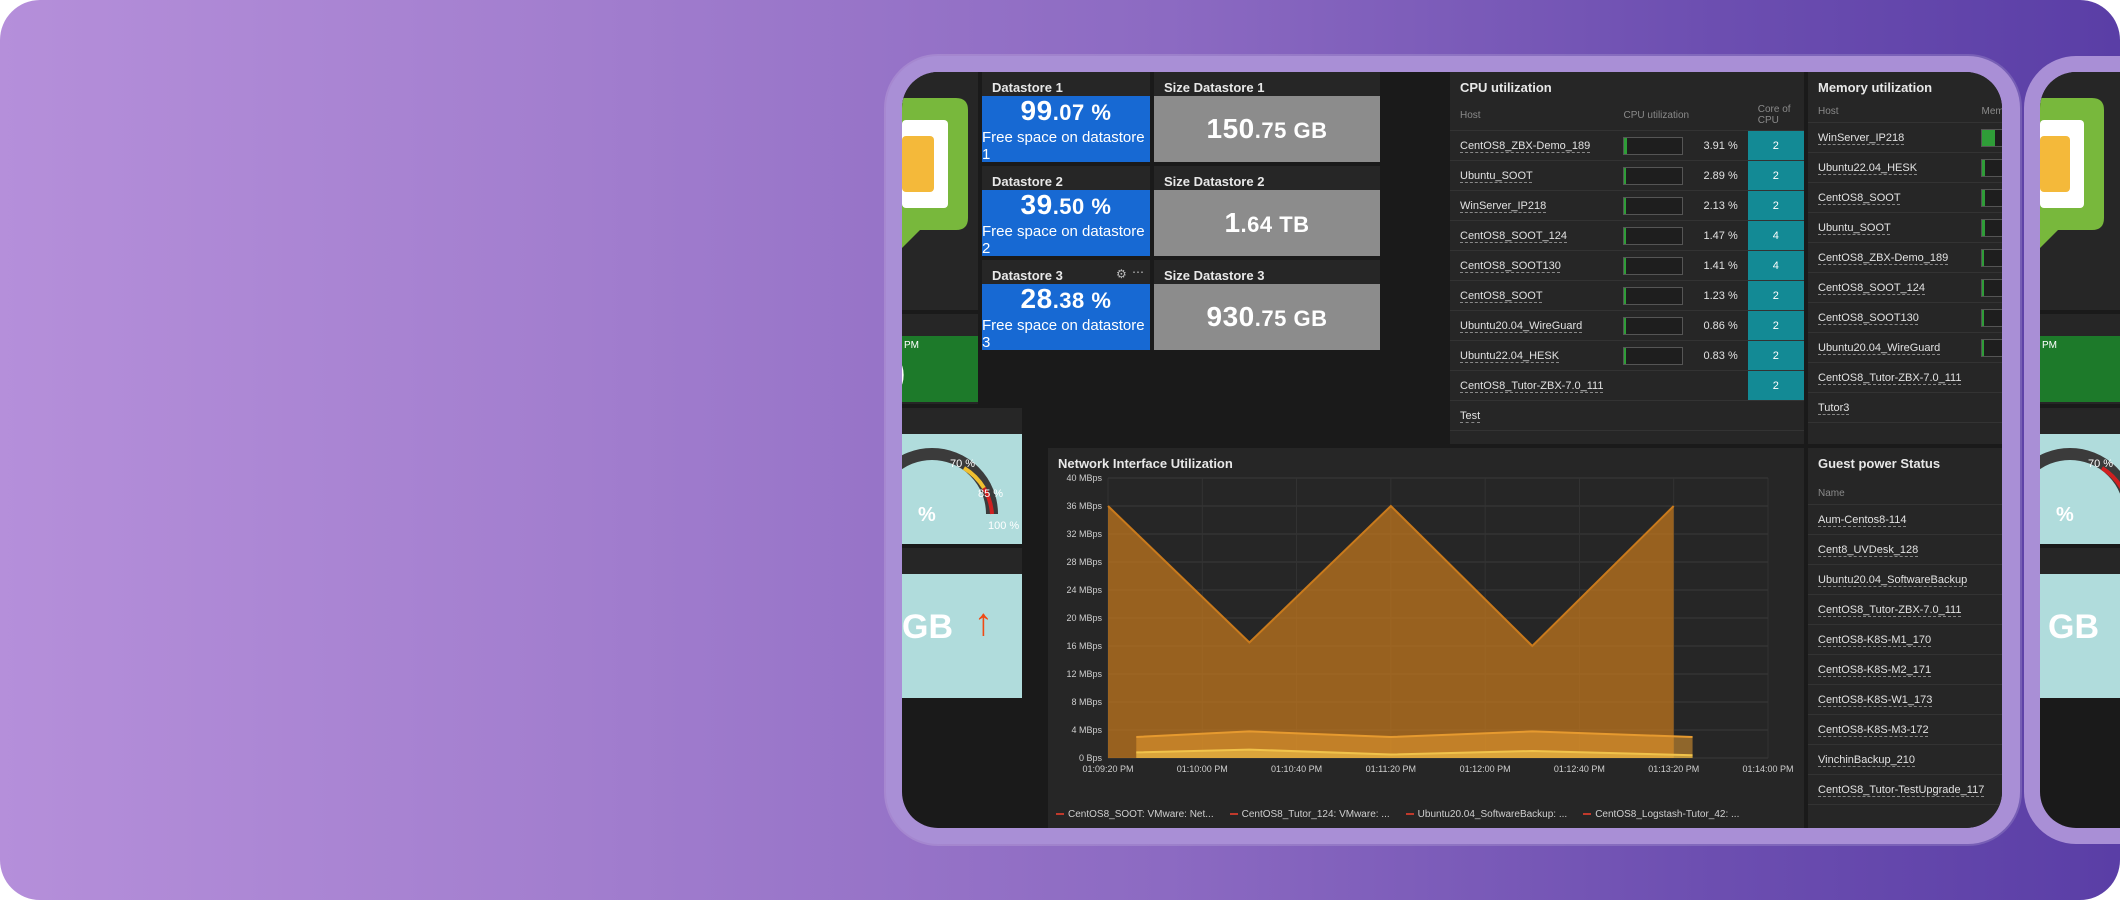 This screenshot has height=900, width=2120. Describe the element at coordinates (1627, 295) in the screenshot. I see `table-row: CentOS8_SOOT 1.23 % 2` at that location.